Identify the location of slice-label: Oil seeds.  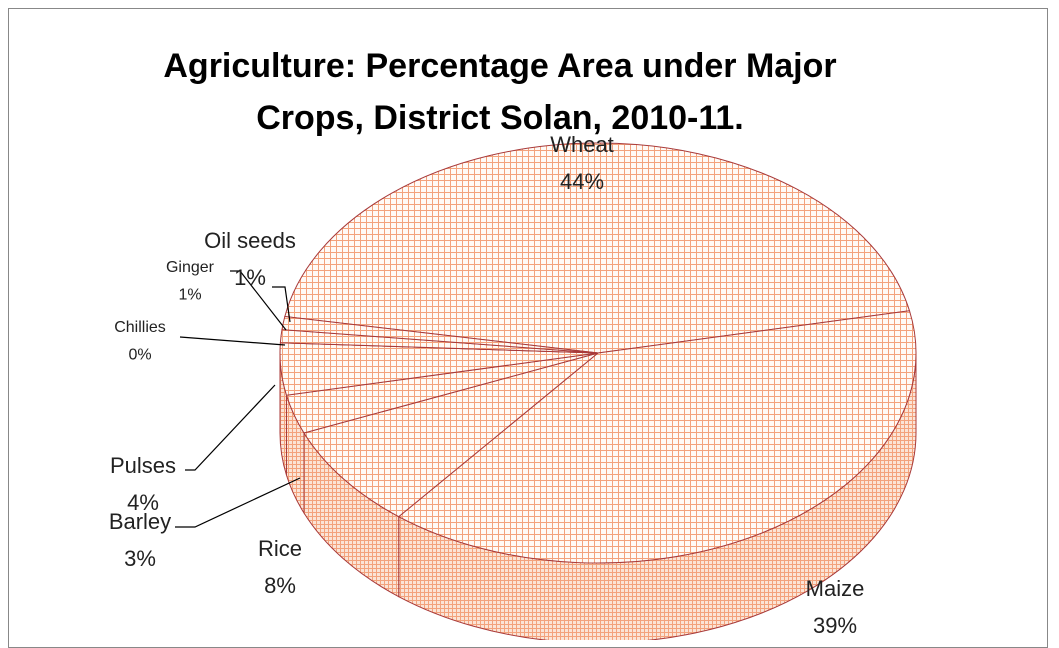
(250, 240).